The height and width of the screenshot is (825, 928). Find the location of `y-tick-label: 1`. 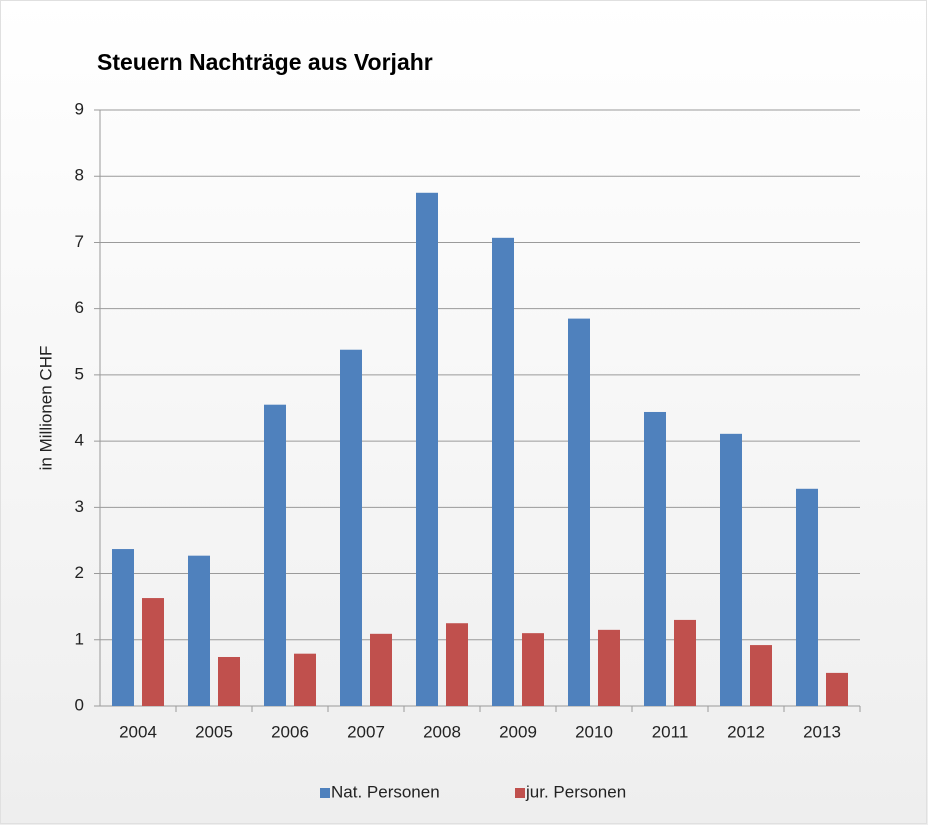

y-tick-label: 1 is located at coordinates (79, 638).